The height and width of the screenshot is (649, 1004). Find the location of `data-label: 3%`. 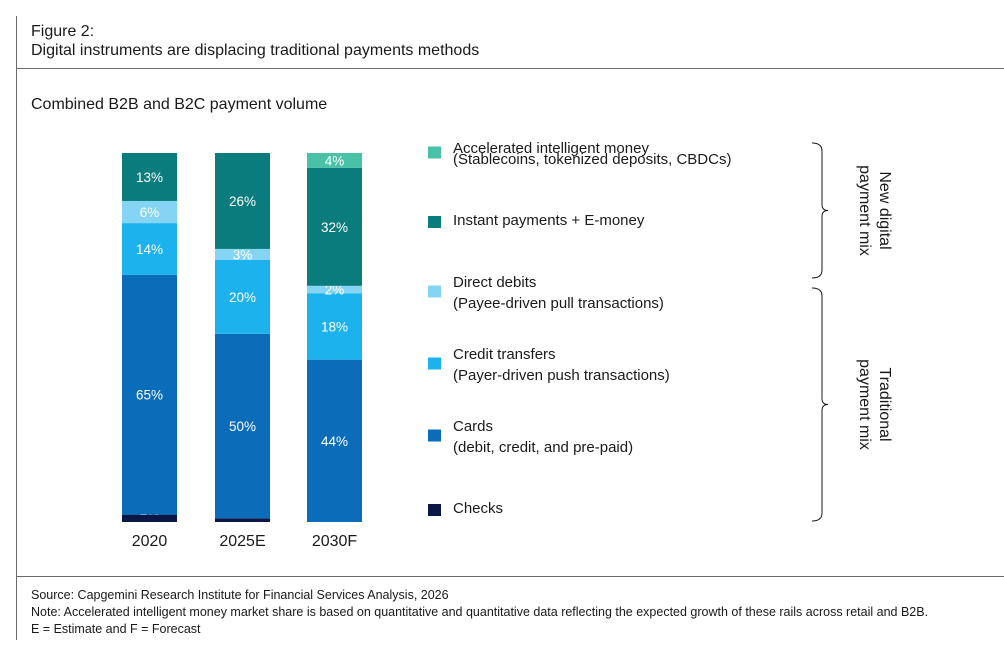

data-label: 3% is located at coordinates (243, 254).